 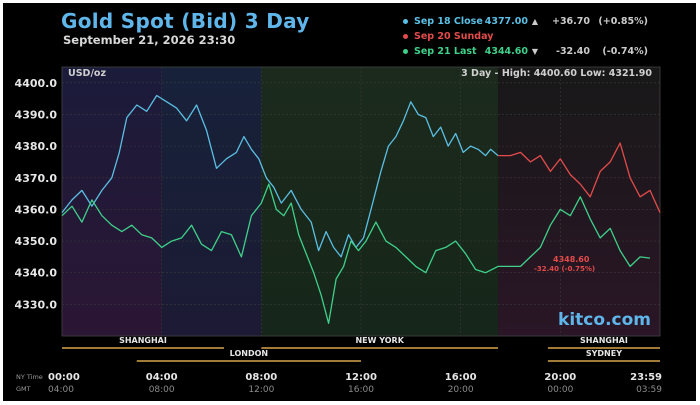 I want to click on session-label: NEW YORK, so click(x=379, y=340).